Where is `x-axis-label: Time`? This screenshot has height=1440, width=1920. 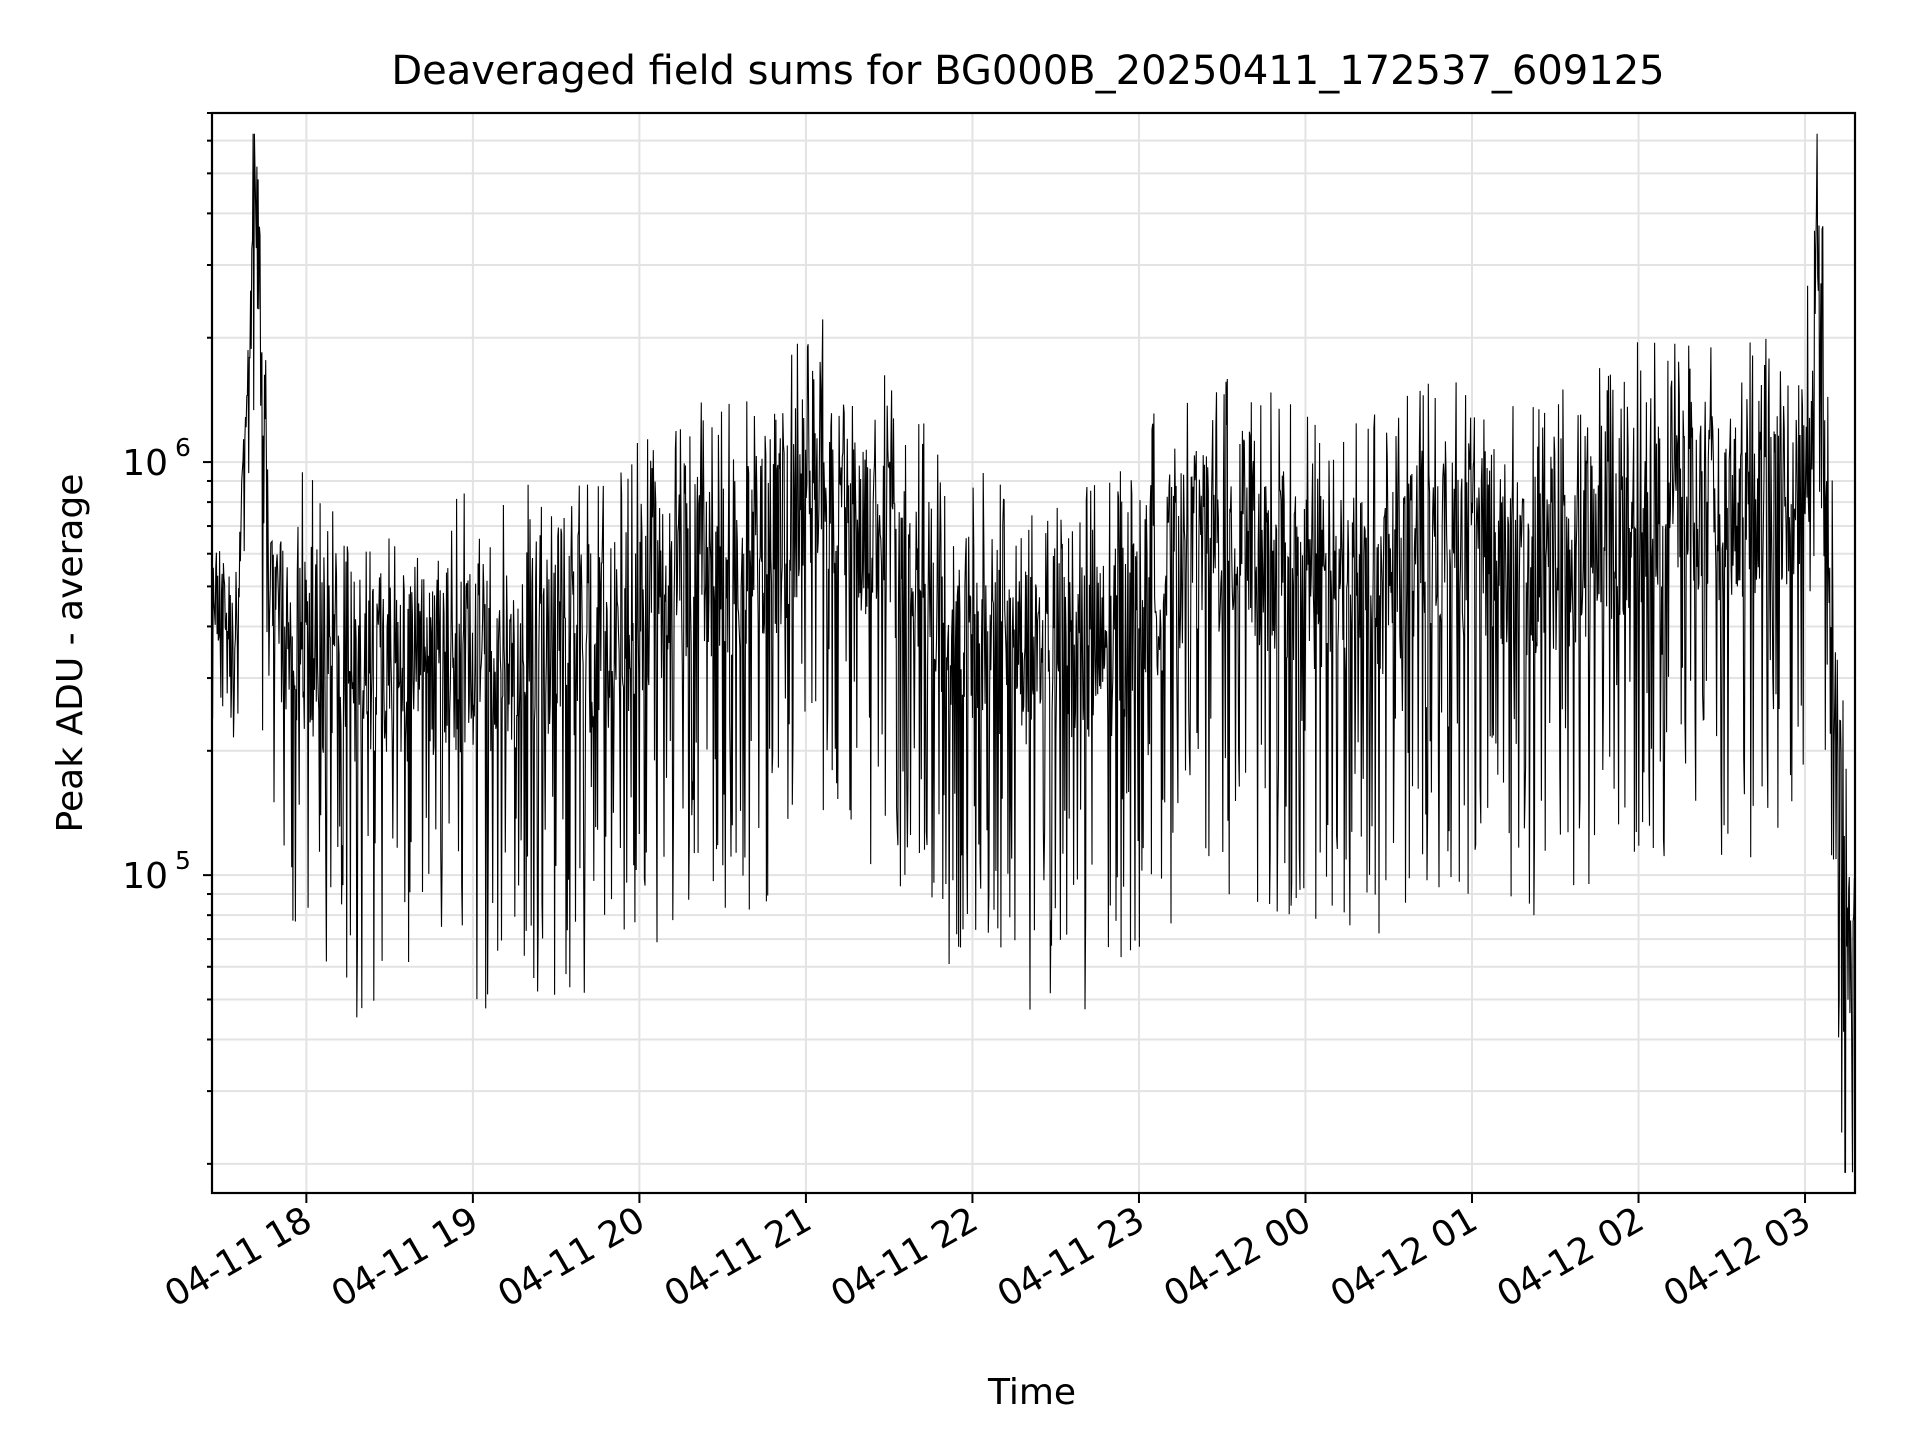 x-axis-label: Time is located at coordinates (1031, 1392).